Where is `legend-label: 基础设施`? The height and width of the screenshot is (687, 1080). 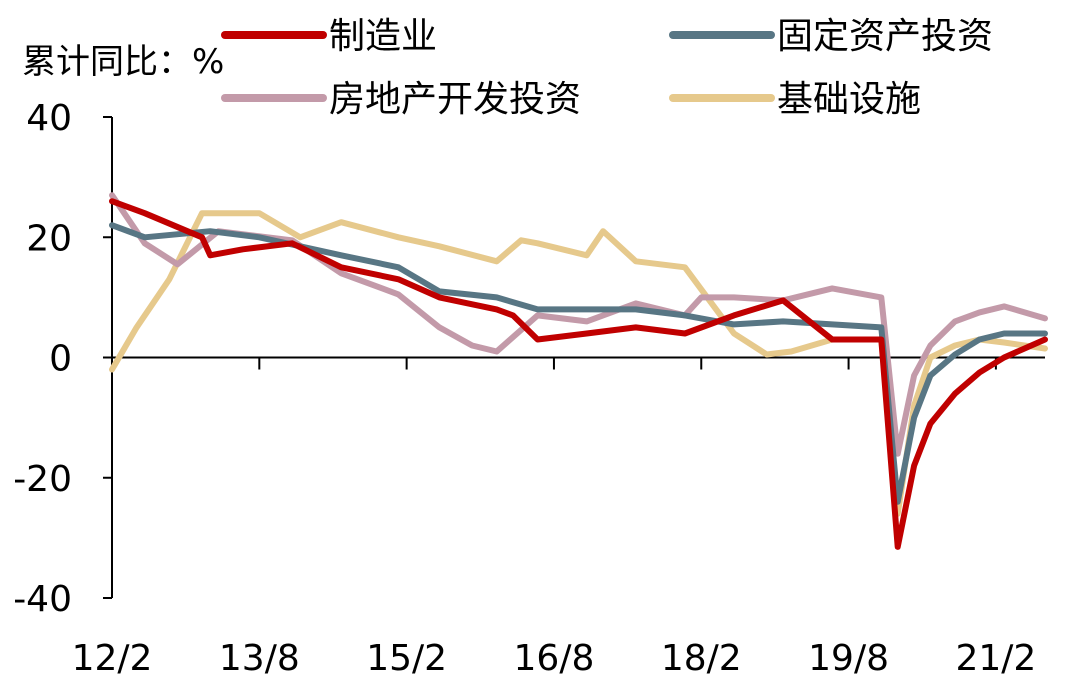
legend-label: 基础设施 is located at coordinates (849, 99).